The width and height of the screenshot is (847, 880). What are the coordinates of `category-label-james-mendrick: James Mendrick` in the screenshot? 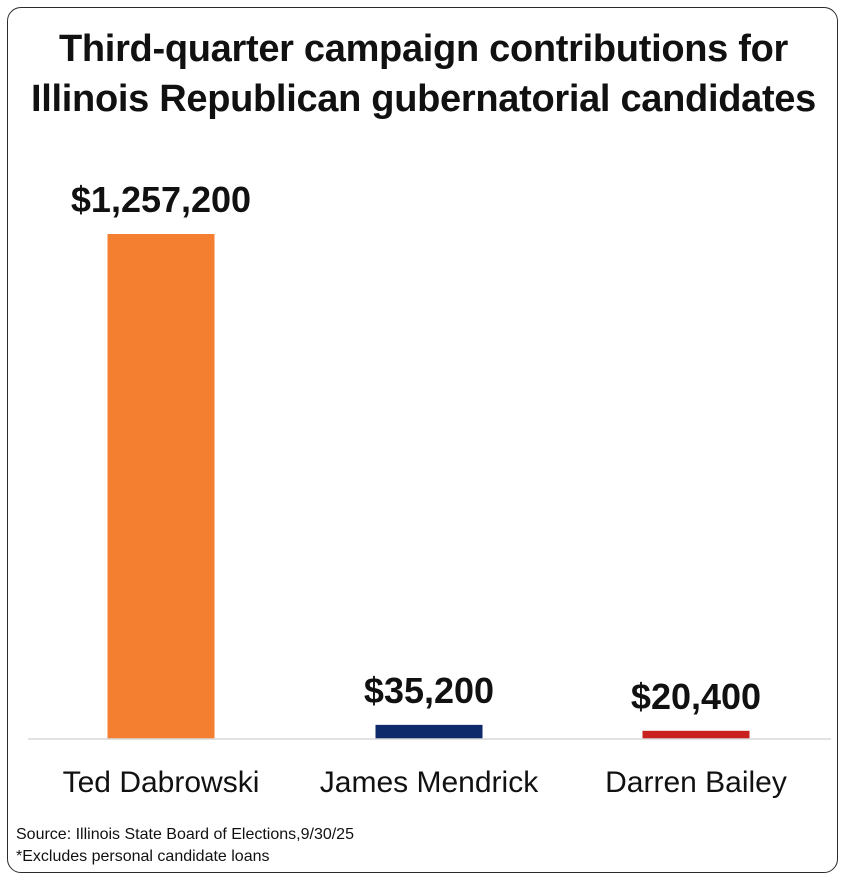 It's located at (429, 782).